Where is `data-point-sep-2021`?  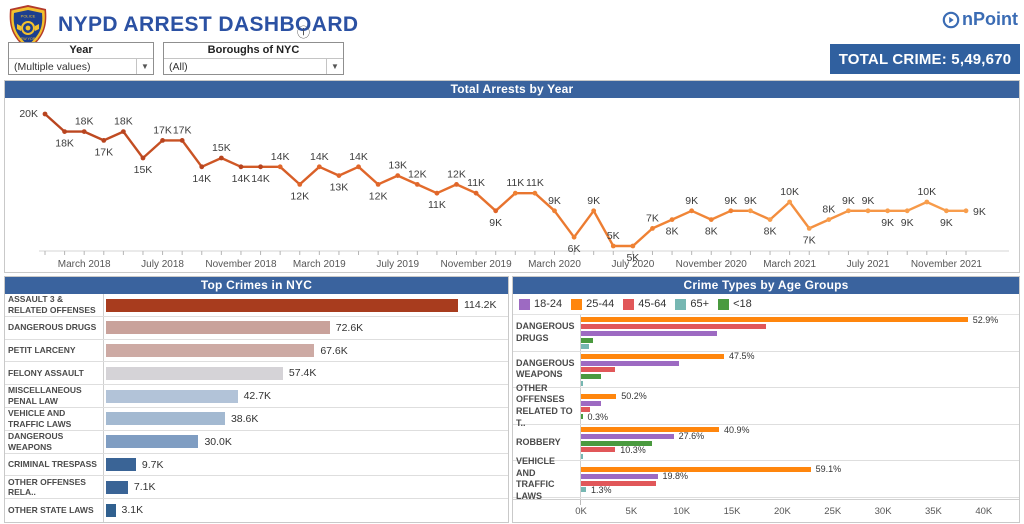
data-point-sep-2021 is located at coordinates (907, 211).